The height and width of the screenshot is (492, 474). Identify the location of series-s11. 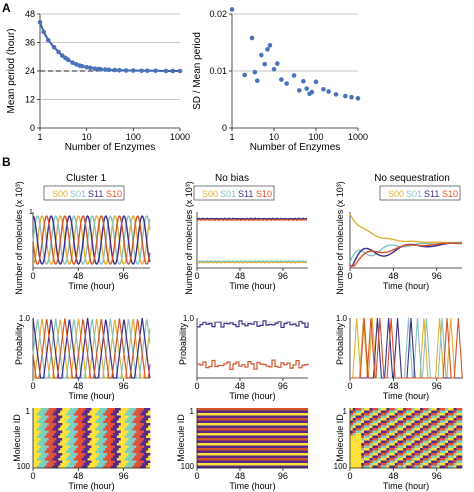
(406, 348).